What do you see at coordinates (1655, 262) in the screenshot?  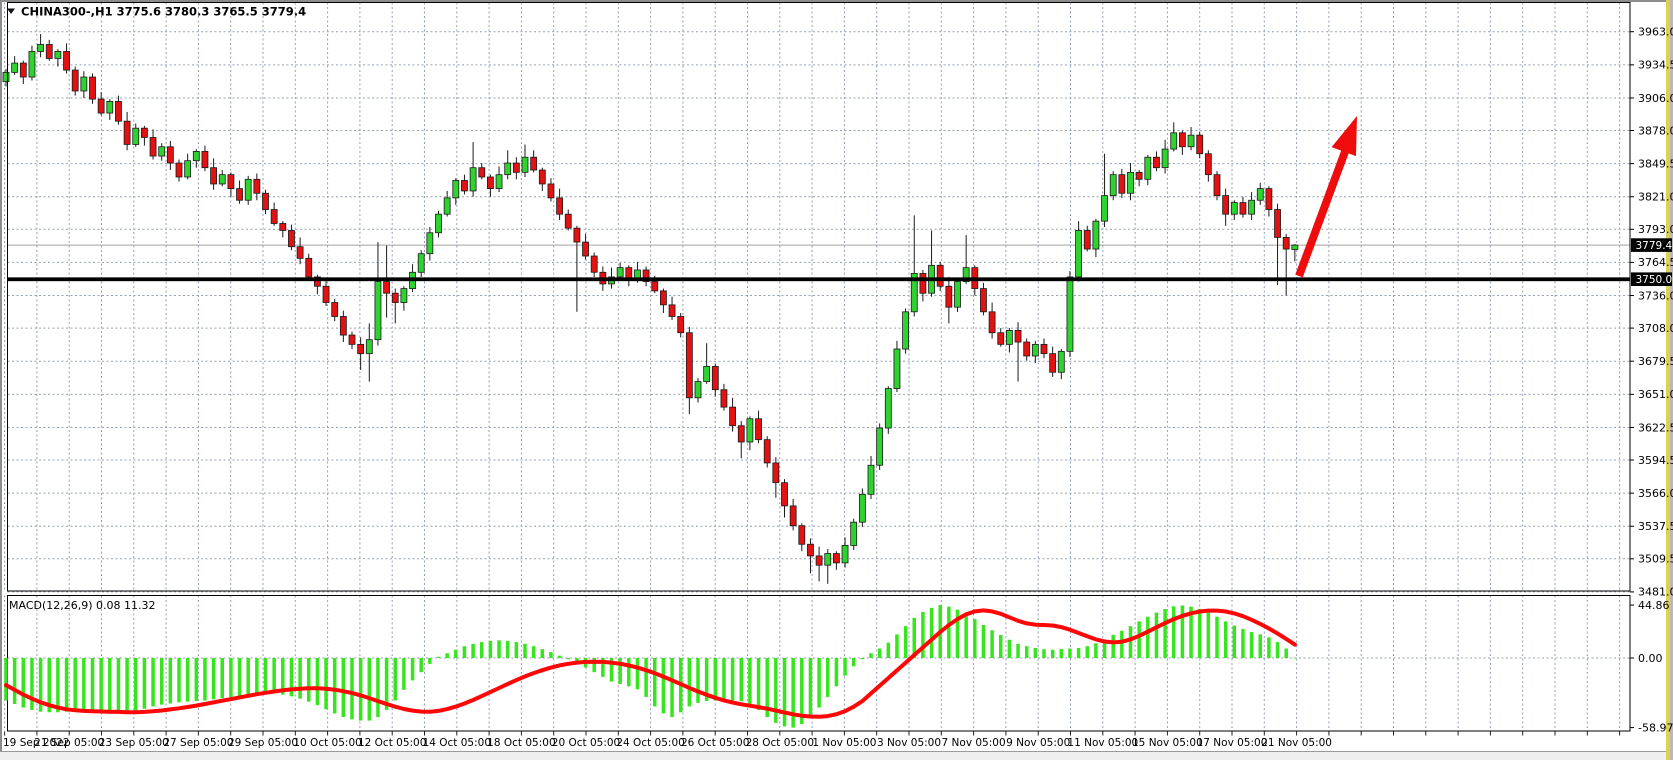 I see `svg-text: 3764.5` at bounding box center [1655, 262].